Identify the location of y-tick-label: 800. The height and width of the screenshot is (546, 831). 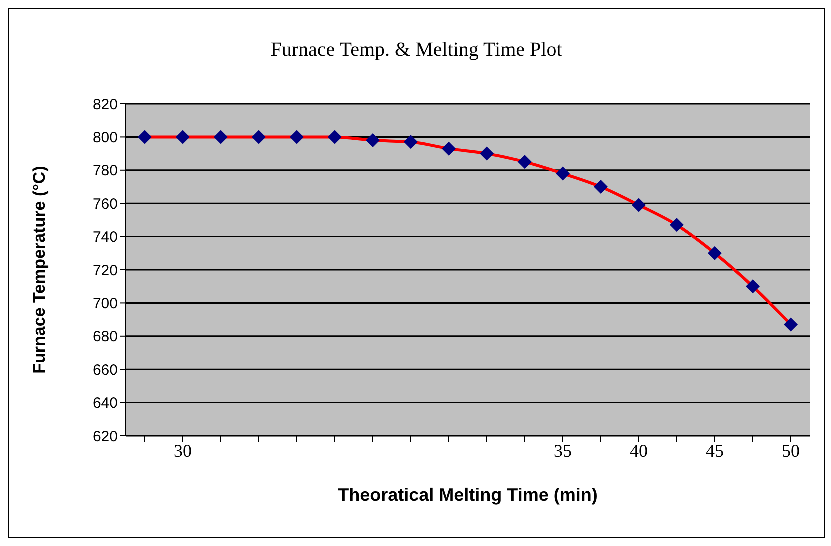
(105, 138).